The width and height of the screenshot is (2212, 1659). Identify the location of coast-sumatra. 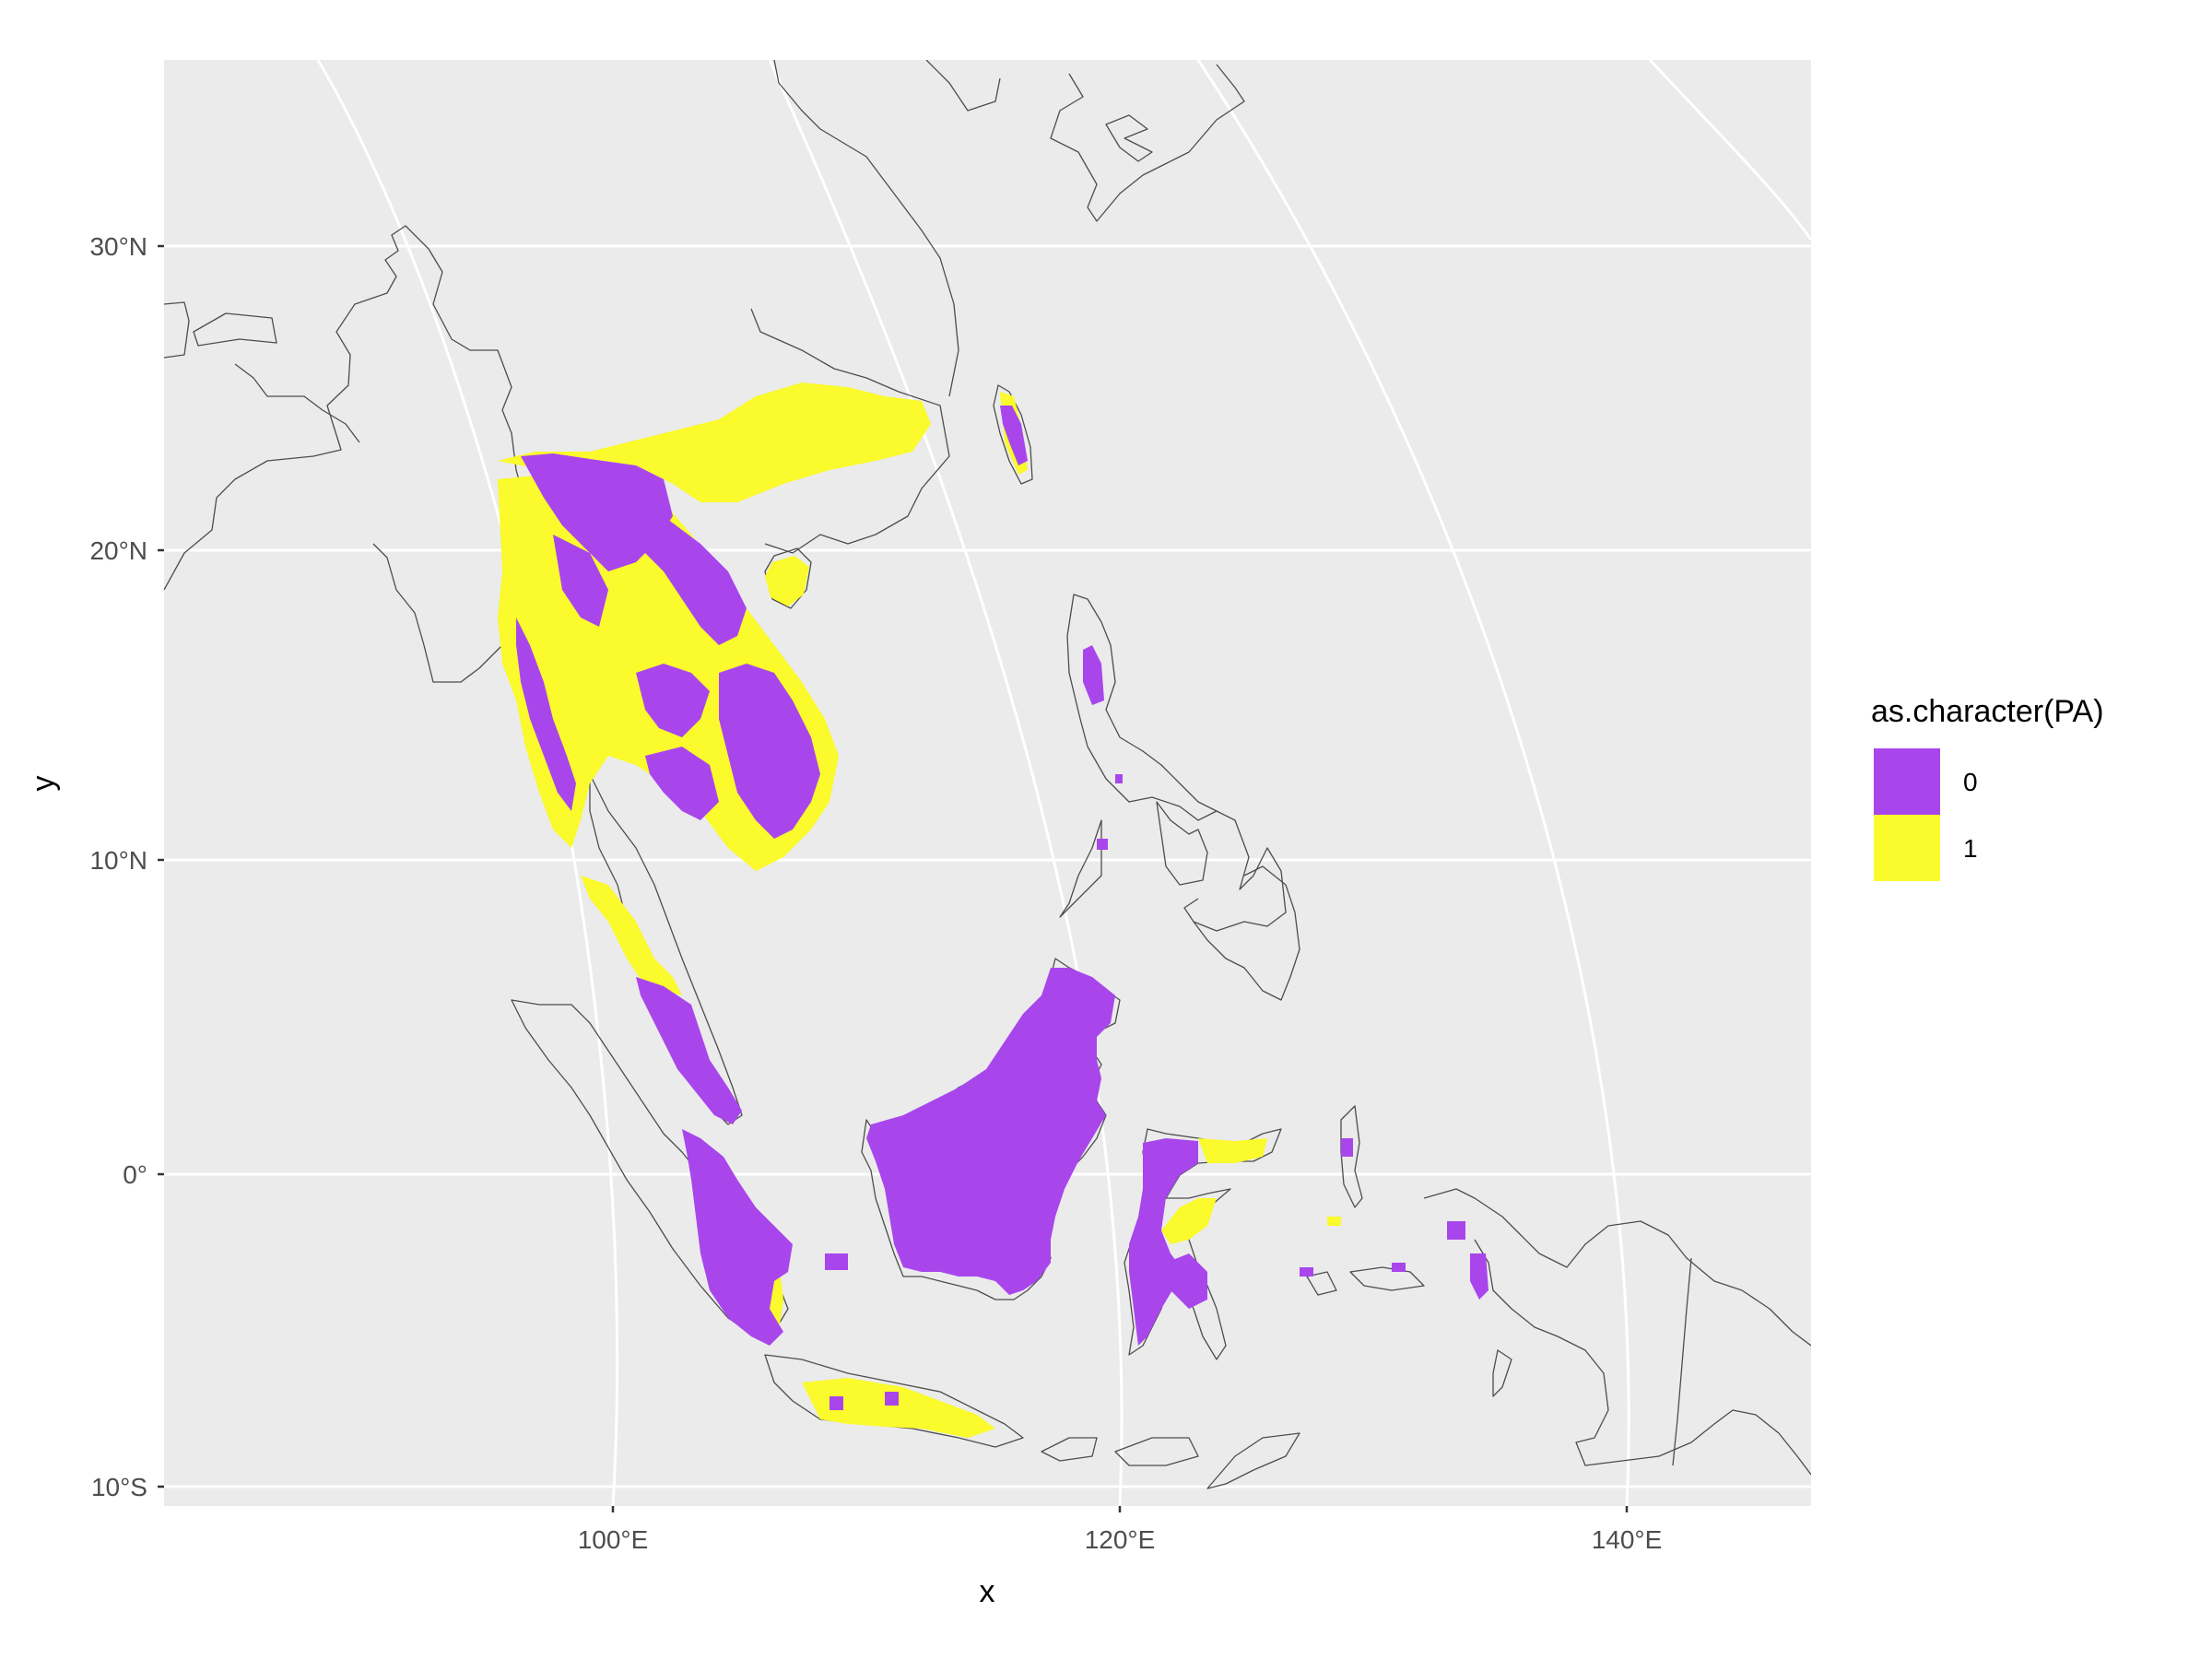
(650, 1168).